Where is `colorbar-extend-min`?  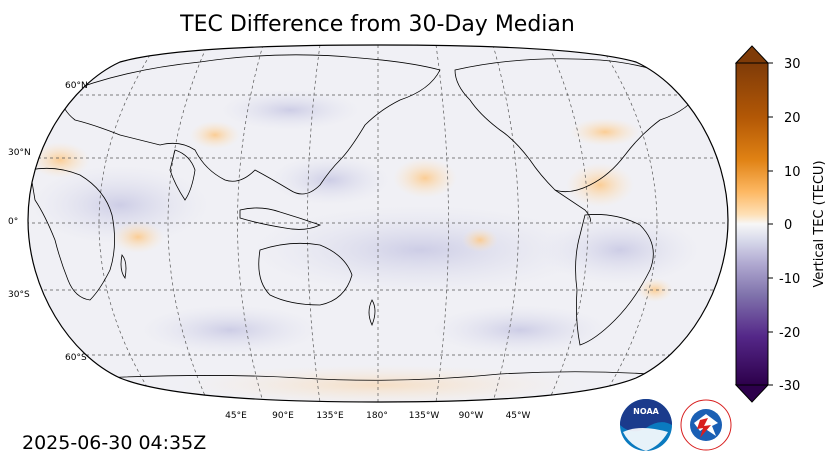
colorbar-extend-min is located at coordinates (752, 393).